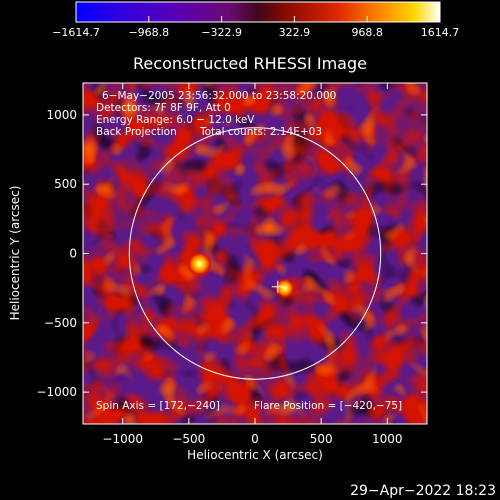  What do you see at coordinates (122, 439) in the screenshot?
I see `x-tick-label: −1000` at bounding box center [122, 439].